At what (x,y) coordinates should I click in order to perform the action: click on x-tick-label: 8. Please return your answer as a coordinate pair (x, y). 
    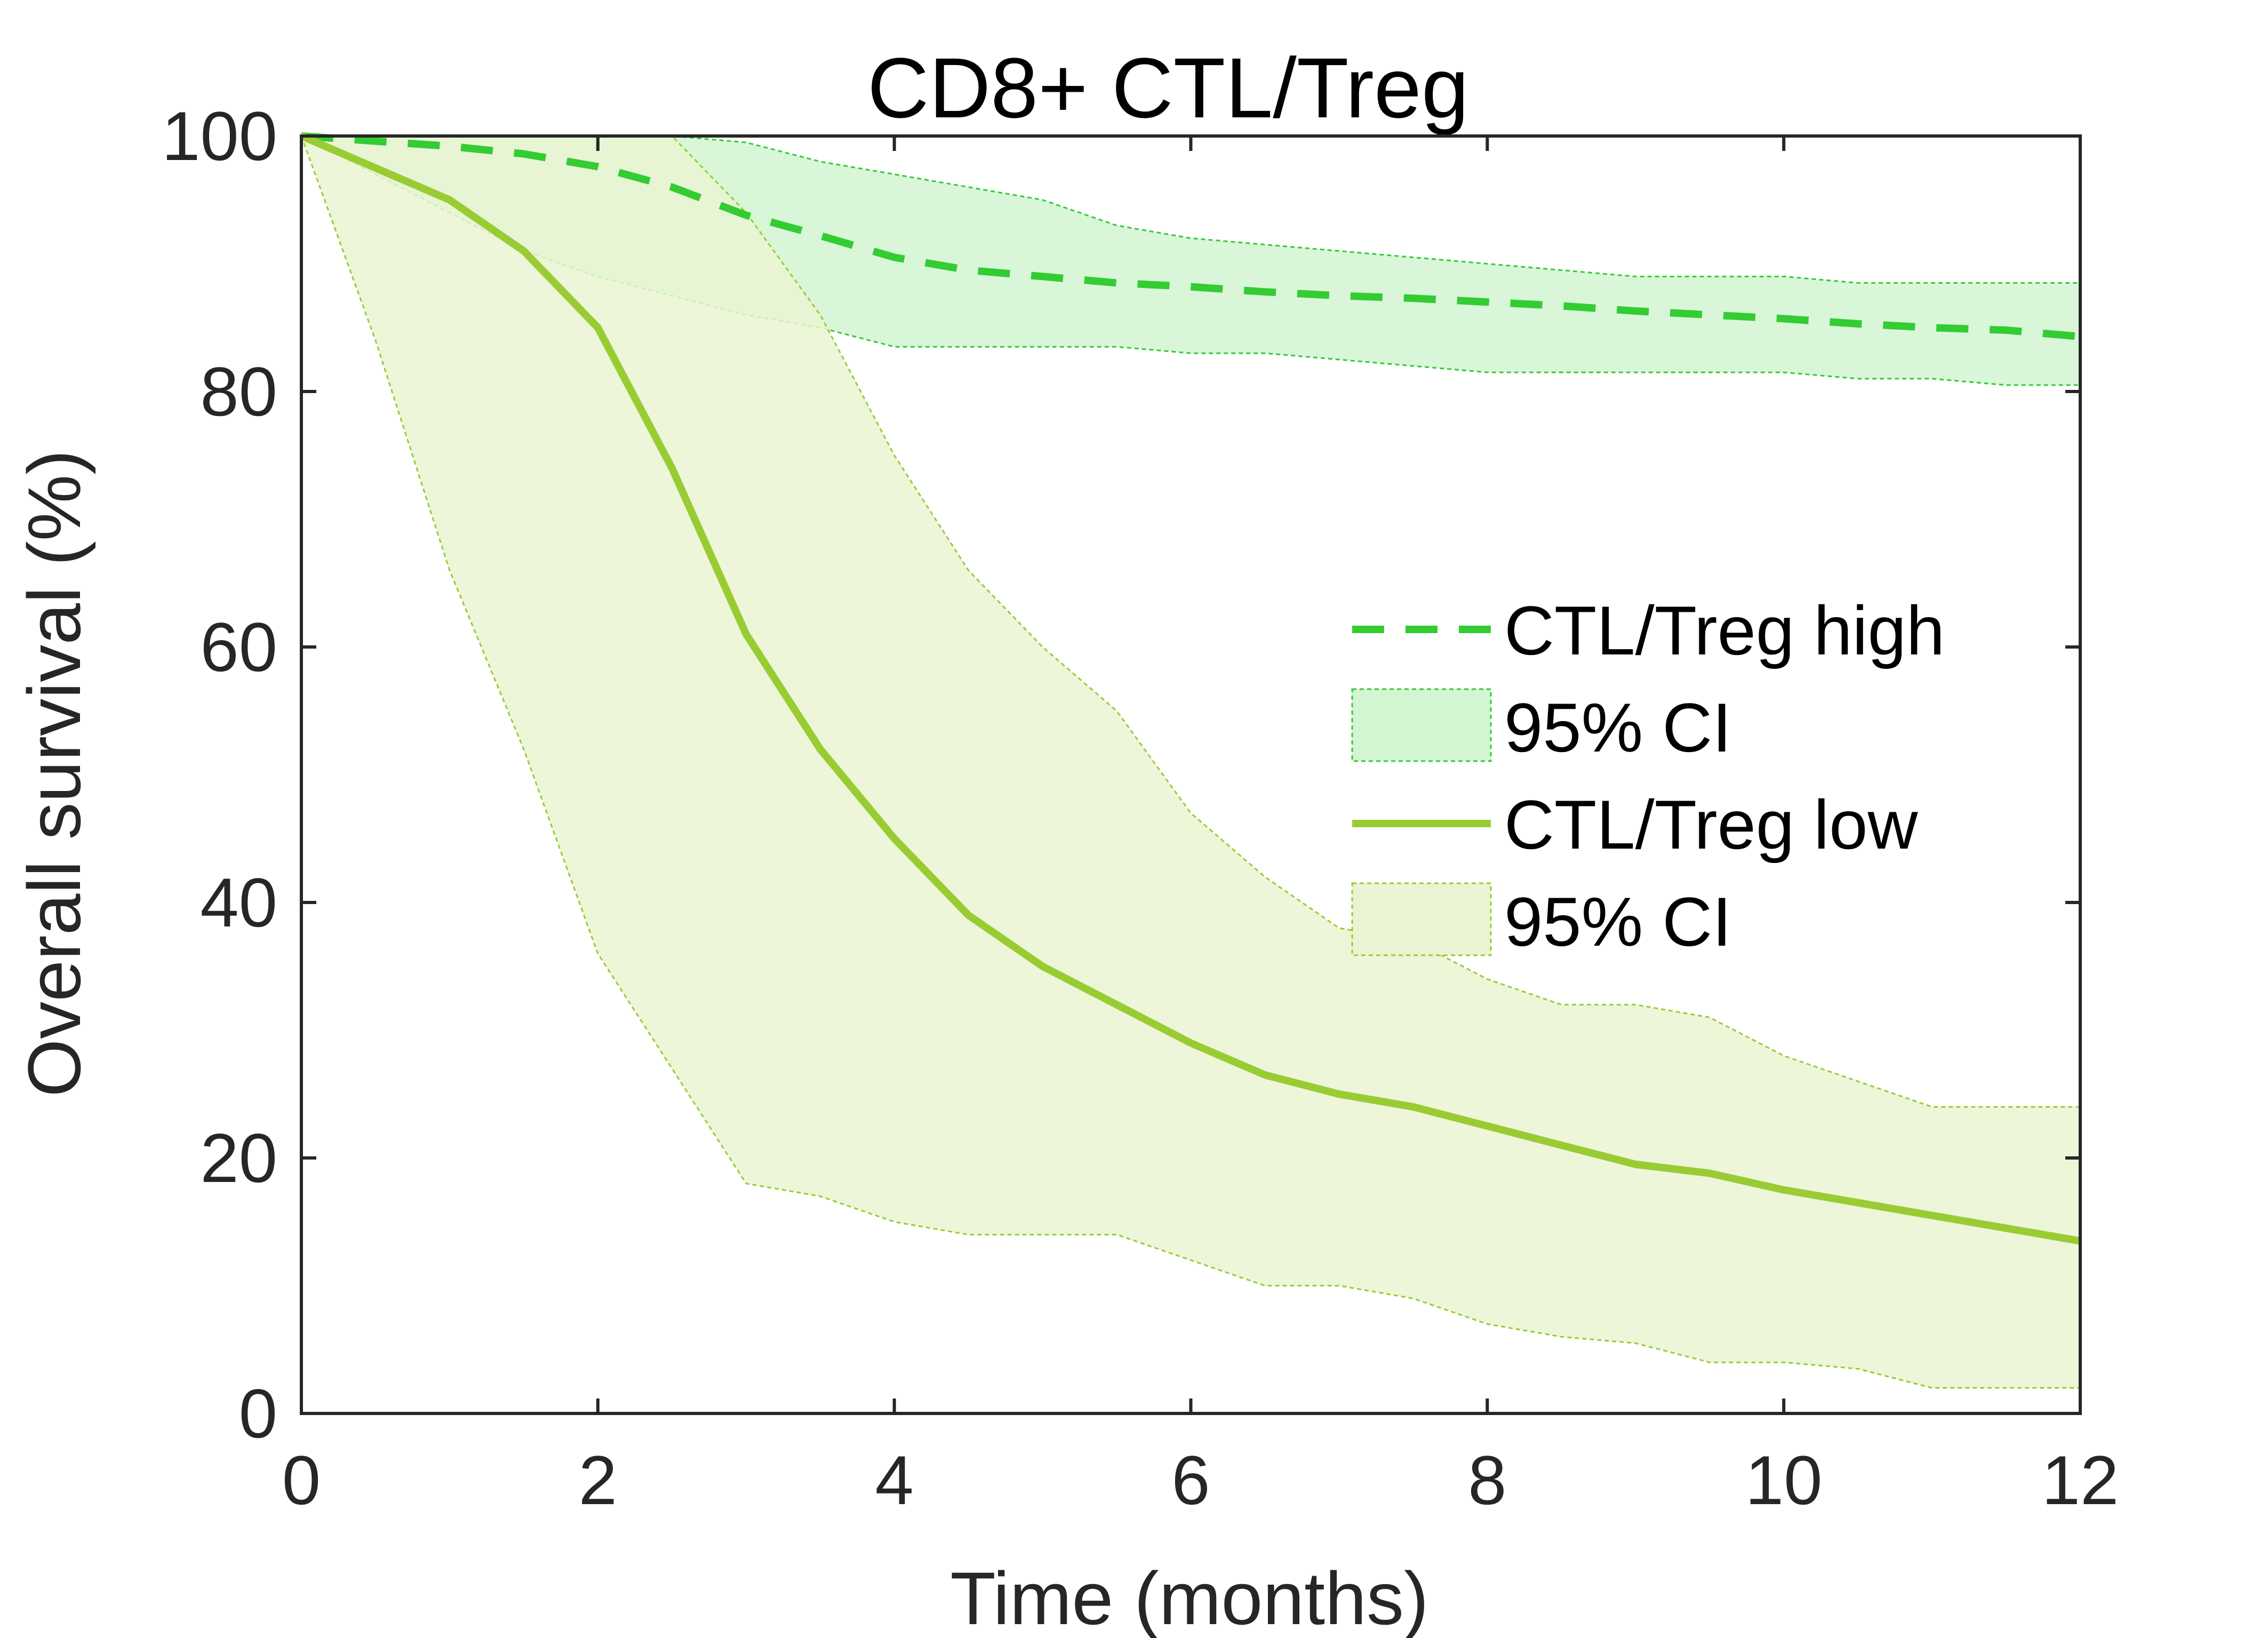
    Looking at the image, I should click on (1487, 1480).